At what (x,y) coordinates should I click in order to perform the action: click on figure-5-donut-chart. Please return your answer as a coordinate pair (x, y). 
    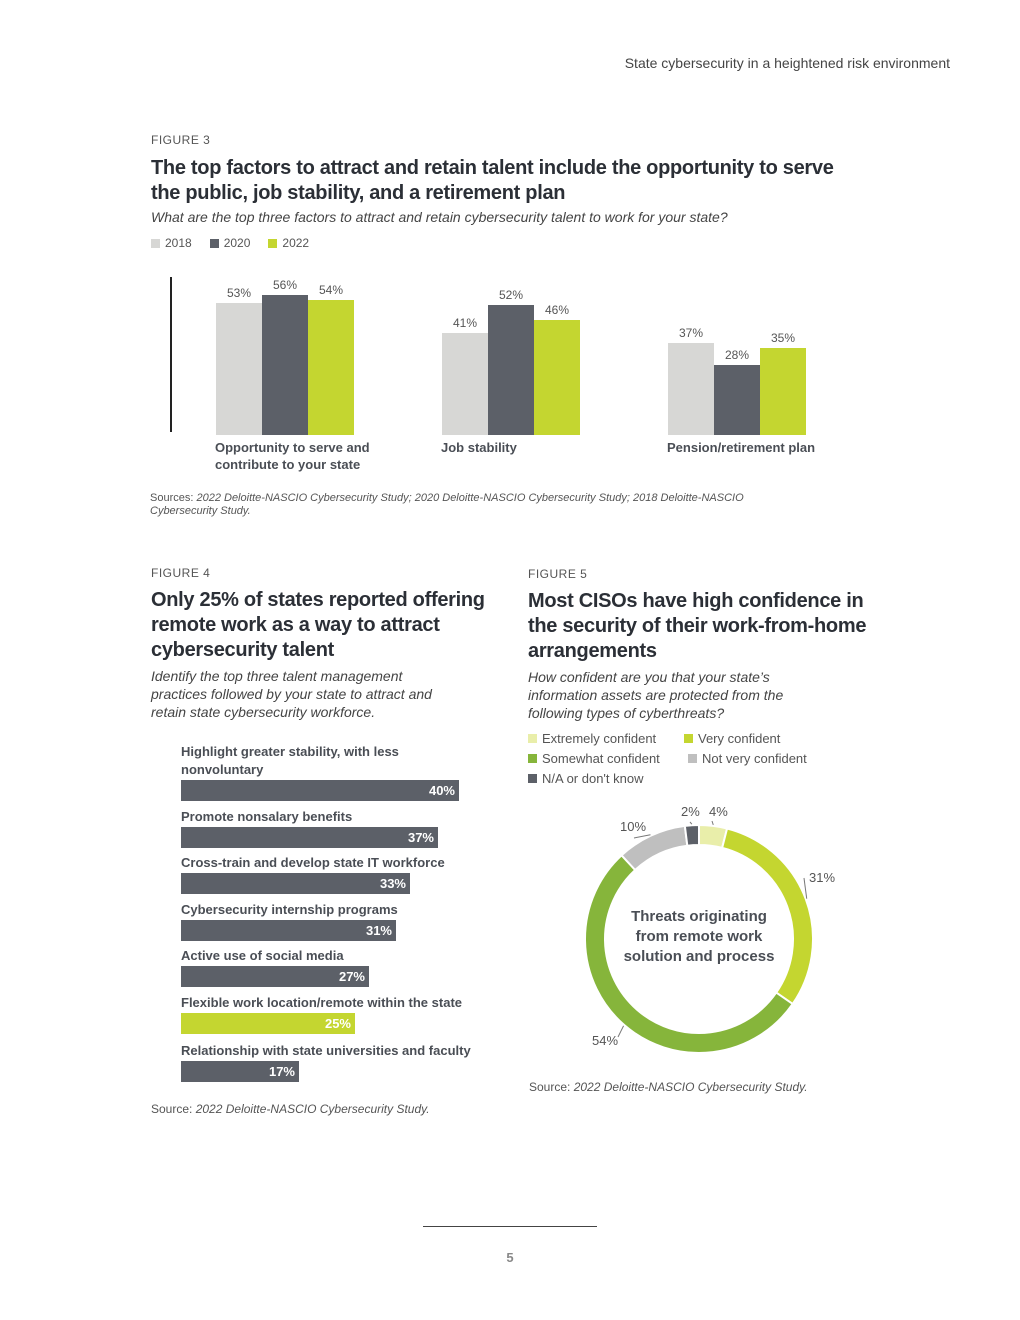
    Looking at the image, I should click on (699, 937).